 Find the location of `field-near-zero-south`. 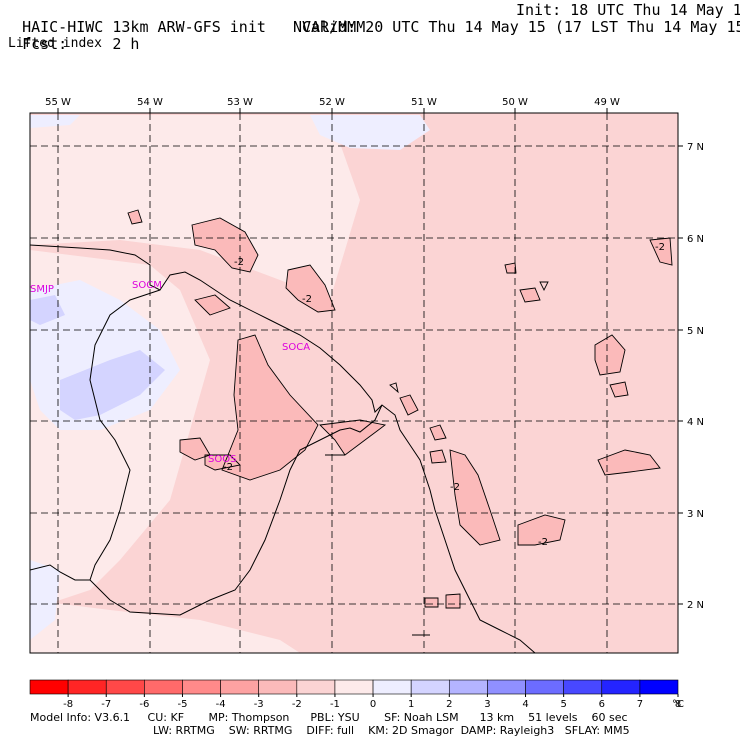

field-near-zero-south is located at coordinates (165, 626).